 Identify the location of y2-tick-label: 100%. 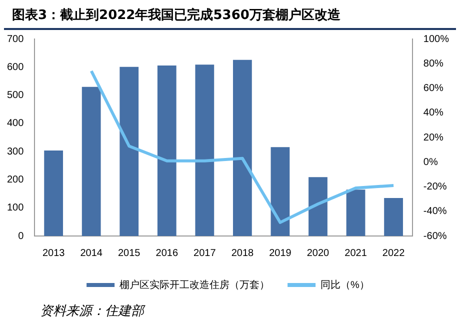
(436, 39).